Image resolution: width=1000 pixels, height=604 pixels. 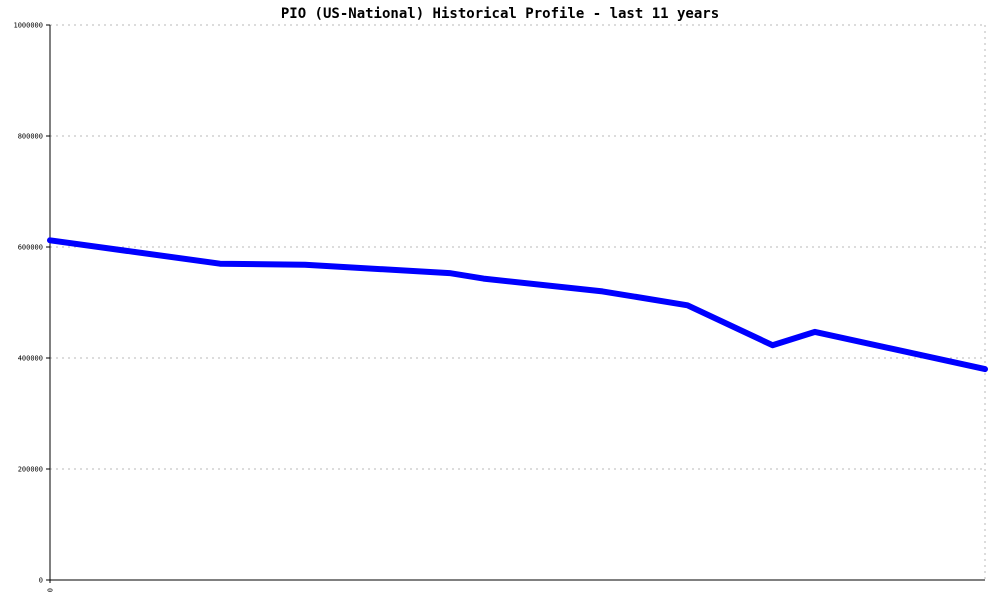 What do you see at coordinates (30, 248) in the screenshot?
I see `y-tick-label: 600000` at bounding box center [30, 248].